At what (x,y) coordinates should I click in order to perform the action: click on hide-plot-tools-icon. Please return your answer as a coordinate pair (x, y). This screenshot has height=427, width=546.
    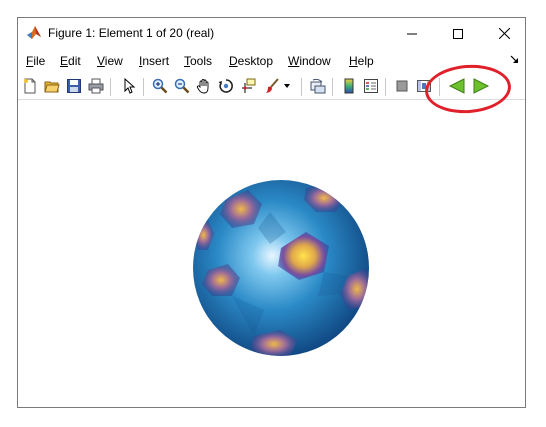
    Looking at the image, I should click on (402, 86).